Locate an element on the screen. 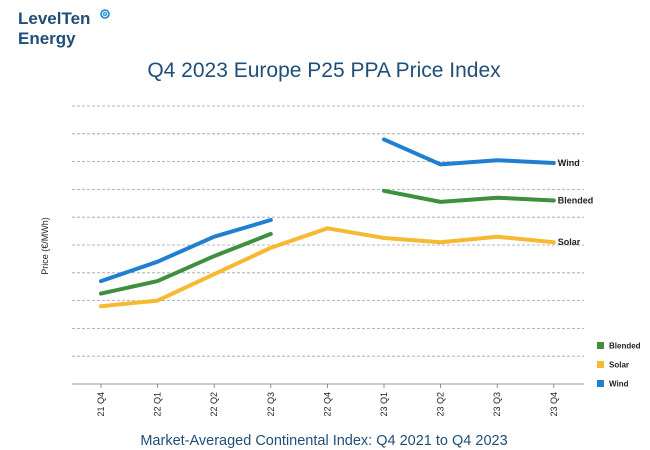  wind-swirl-icon is located at coordinates (105, 14).